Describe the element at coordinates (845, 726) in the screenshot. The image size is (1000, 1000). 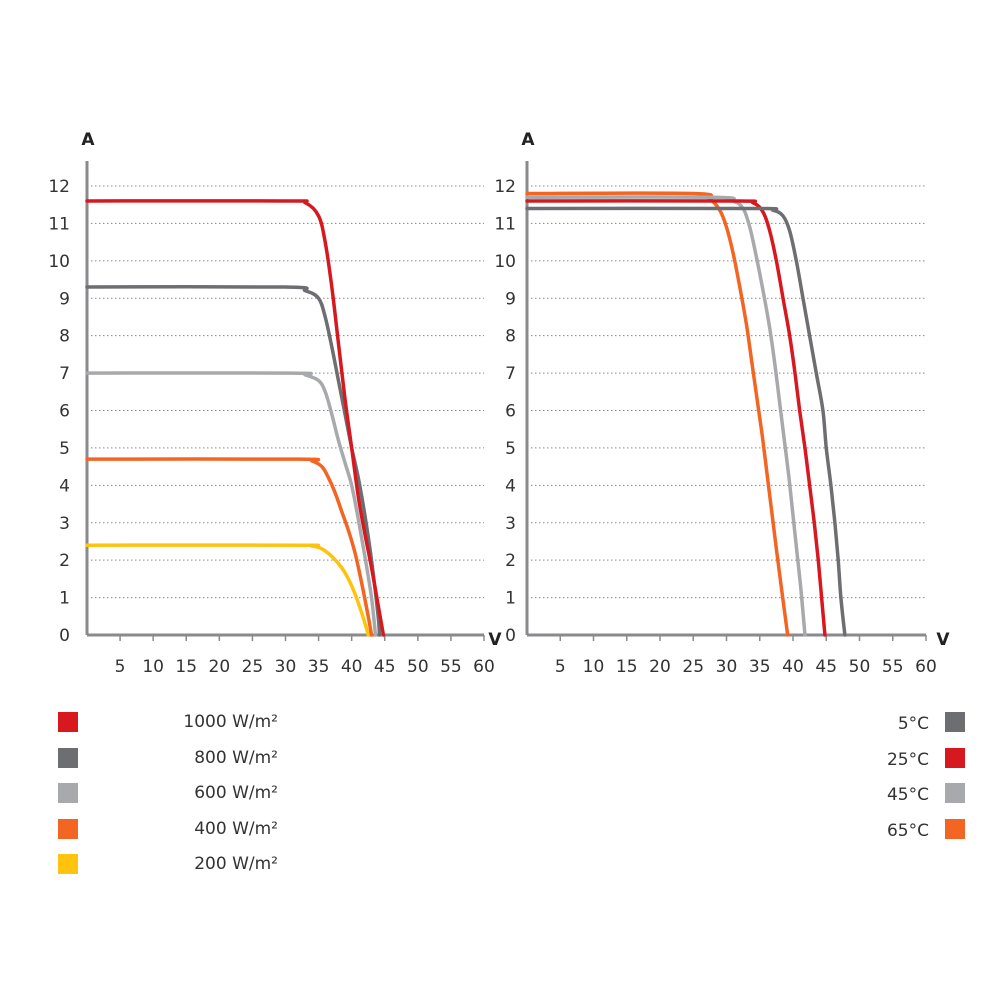
I see `legend-item: 5°C` at that location.